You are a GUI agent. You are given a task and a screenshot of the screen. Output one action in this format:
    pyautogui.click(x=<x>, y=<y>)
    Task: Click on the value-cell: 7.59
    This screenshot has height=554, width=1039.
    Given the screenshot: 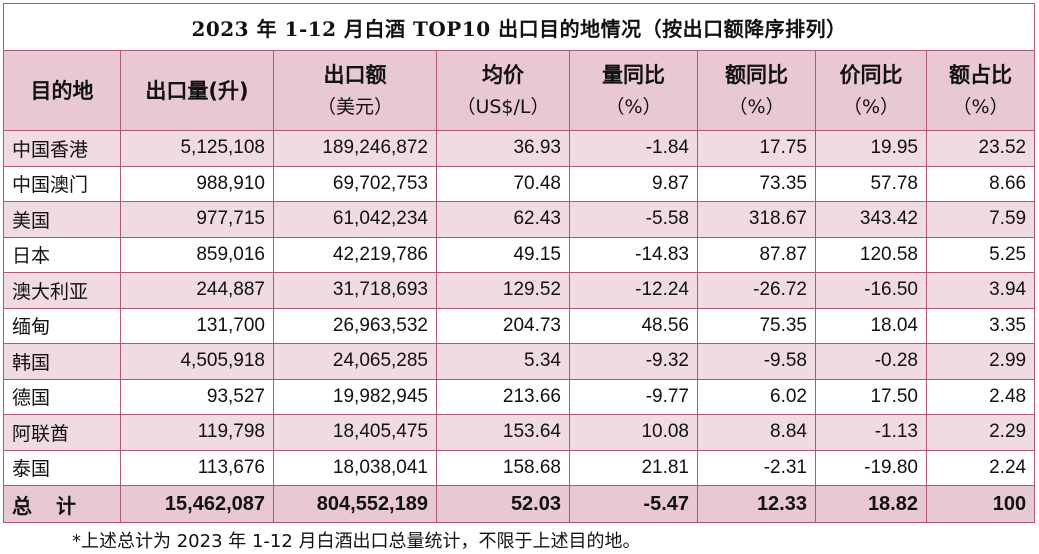 What is the action you would take?
    pyautogui.click(x=980, y=219)
    